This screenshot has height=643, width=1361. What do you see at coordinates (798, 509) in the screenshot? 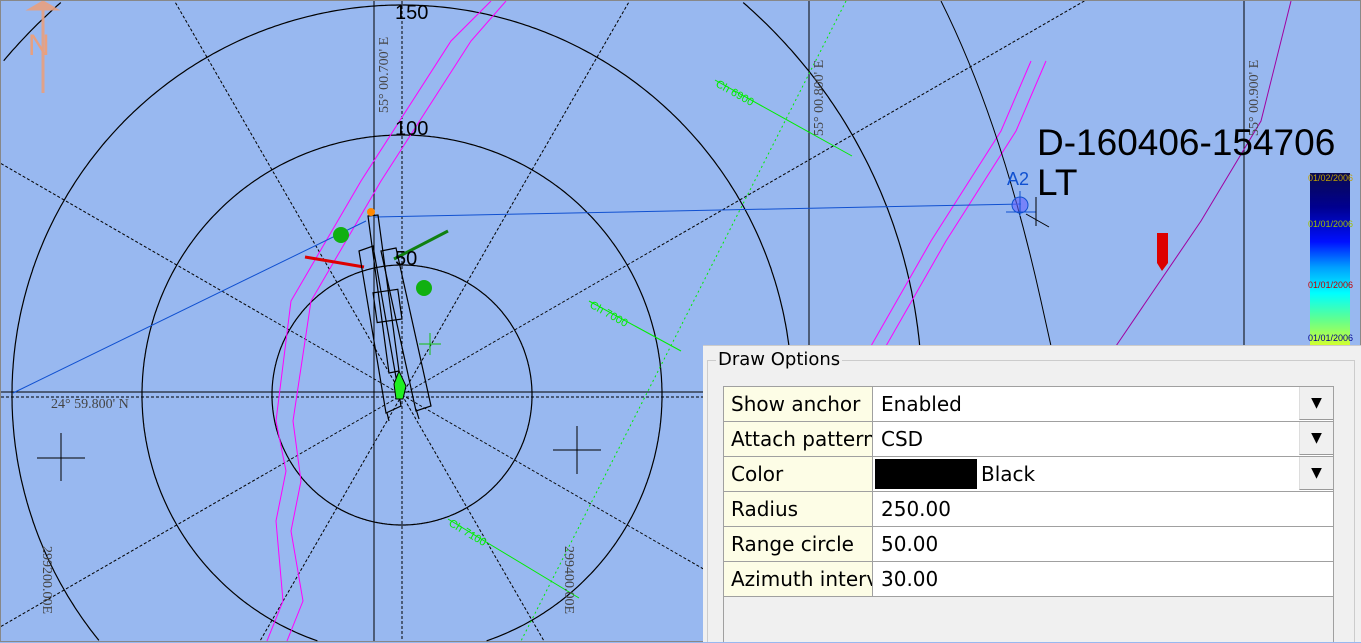
I see `property-label: Radius` at bounding box center [798, 509].